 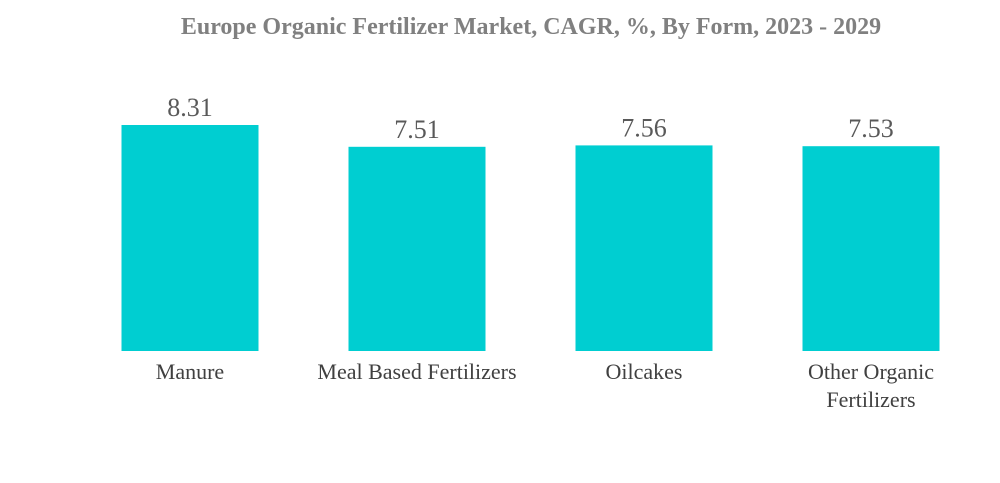 I want to click on category-label-3: Other Organic Fertilizers, so click(x=871, y=385).